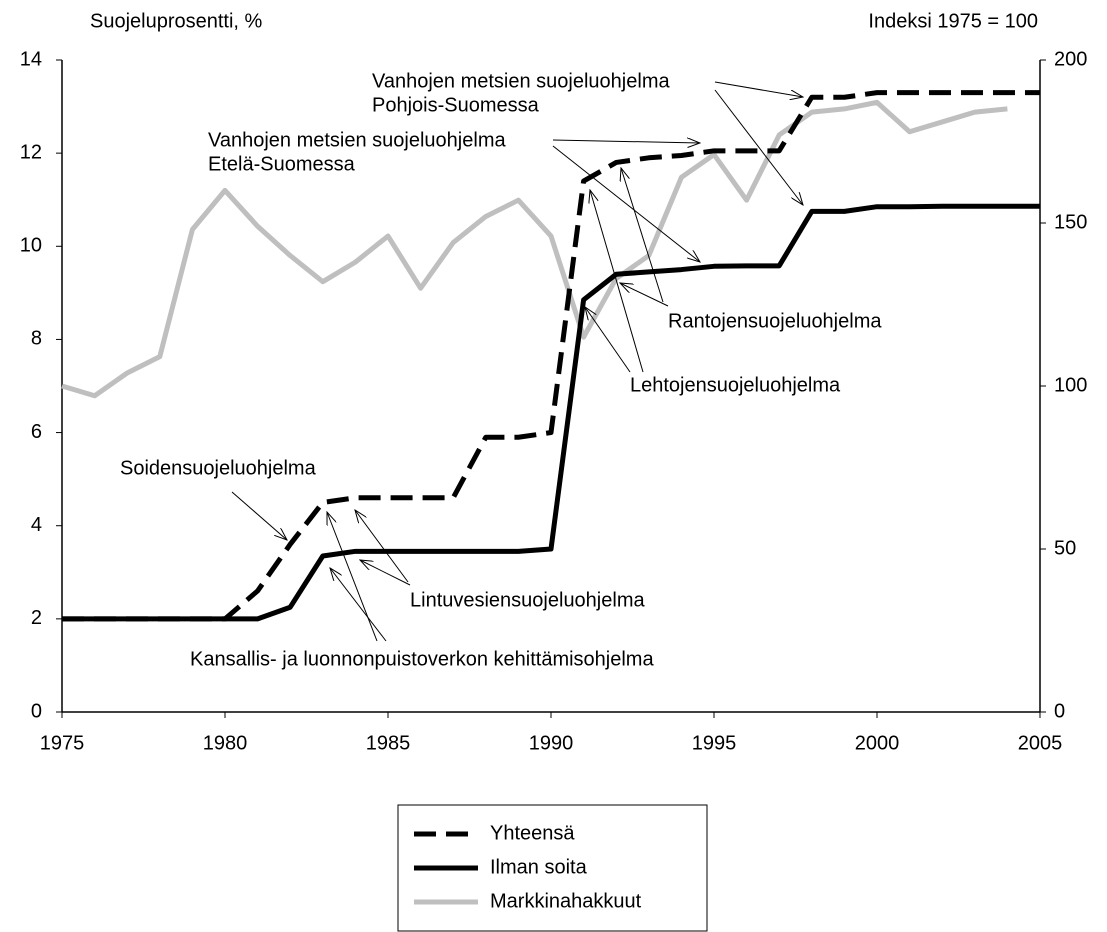  I want to click on x-tick-label: 1980, so click(225, 743).